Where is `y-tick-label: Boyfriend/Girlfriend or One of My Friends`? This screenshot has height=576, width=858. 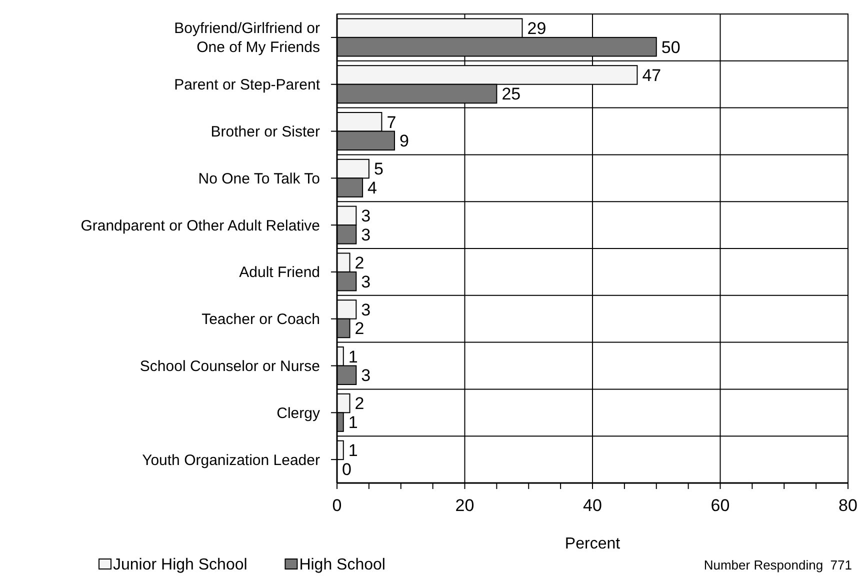 y-tick-label: Boyfriend/Girlfriend or One of My Friends is located at coordinates (247, 38).